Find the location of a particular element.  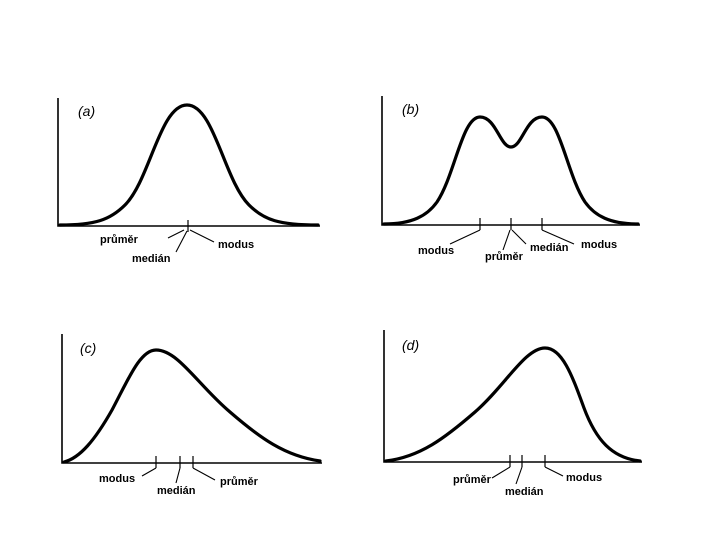

panel-b-axes is located at coordinates (510, 161).